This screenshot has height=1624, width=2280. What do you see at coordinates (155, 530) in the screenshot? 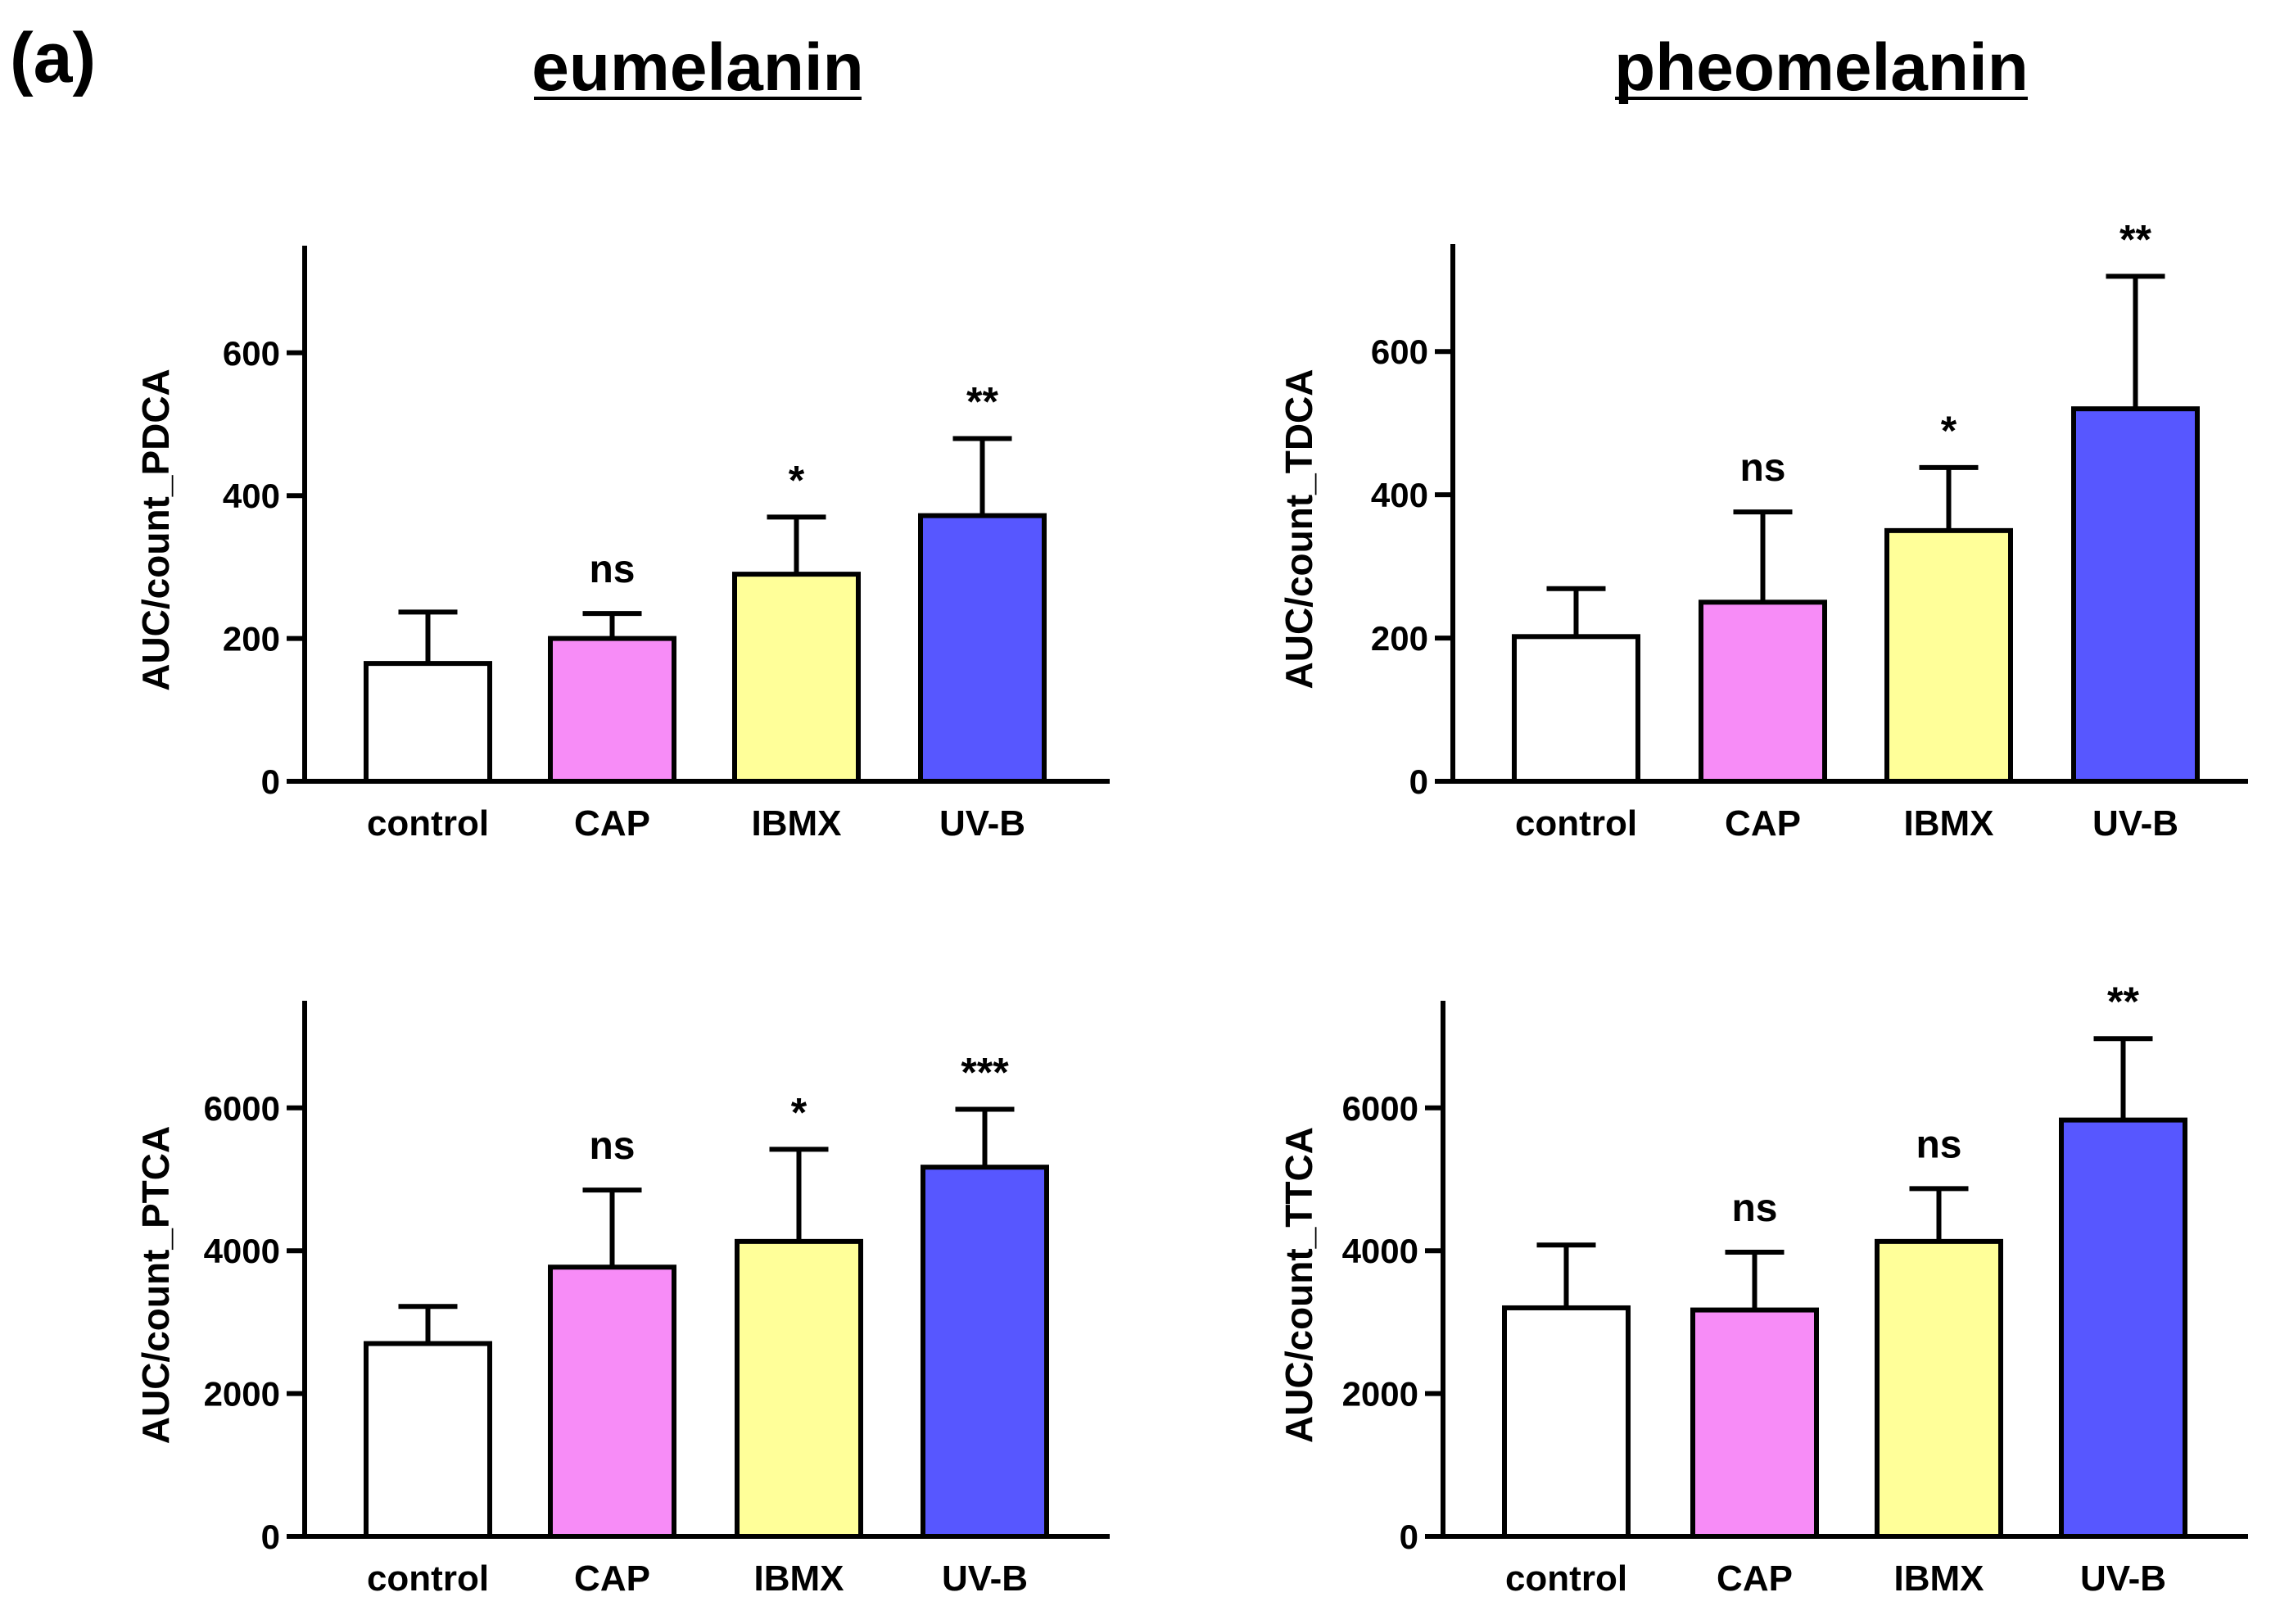
I see `y-axis-label: AUC/count_PDCA` at bounding box center [155, 530].